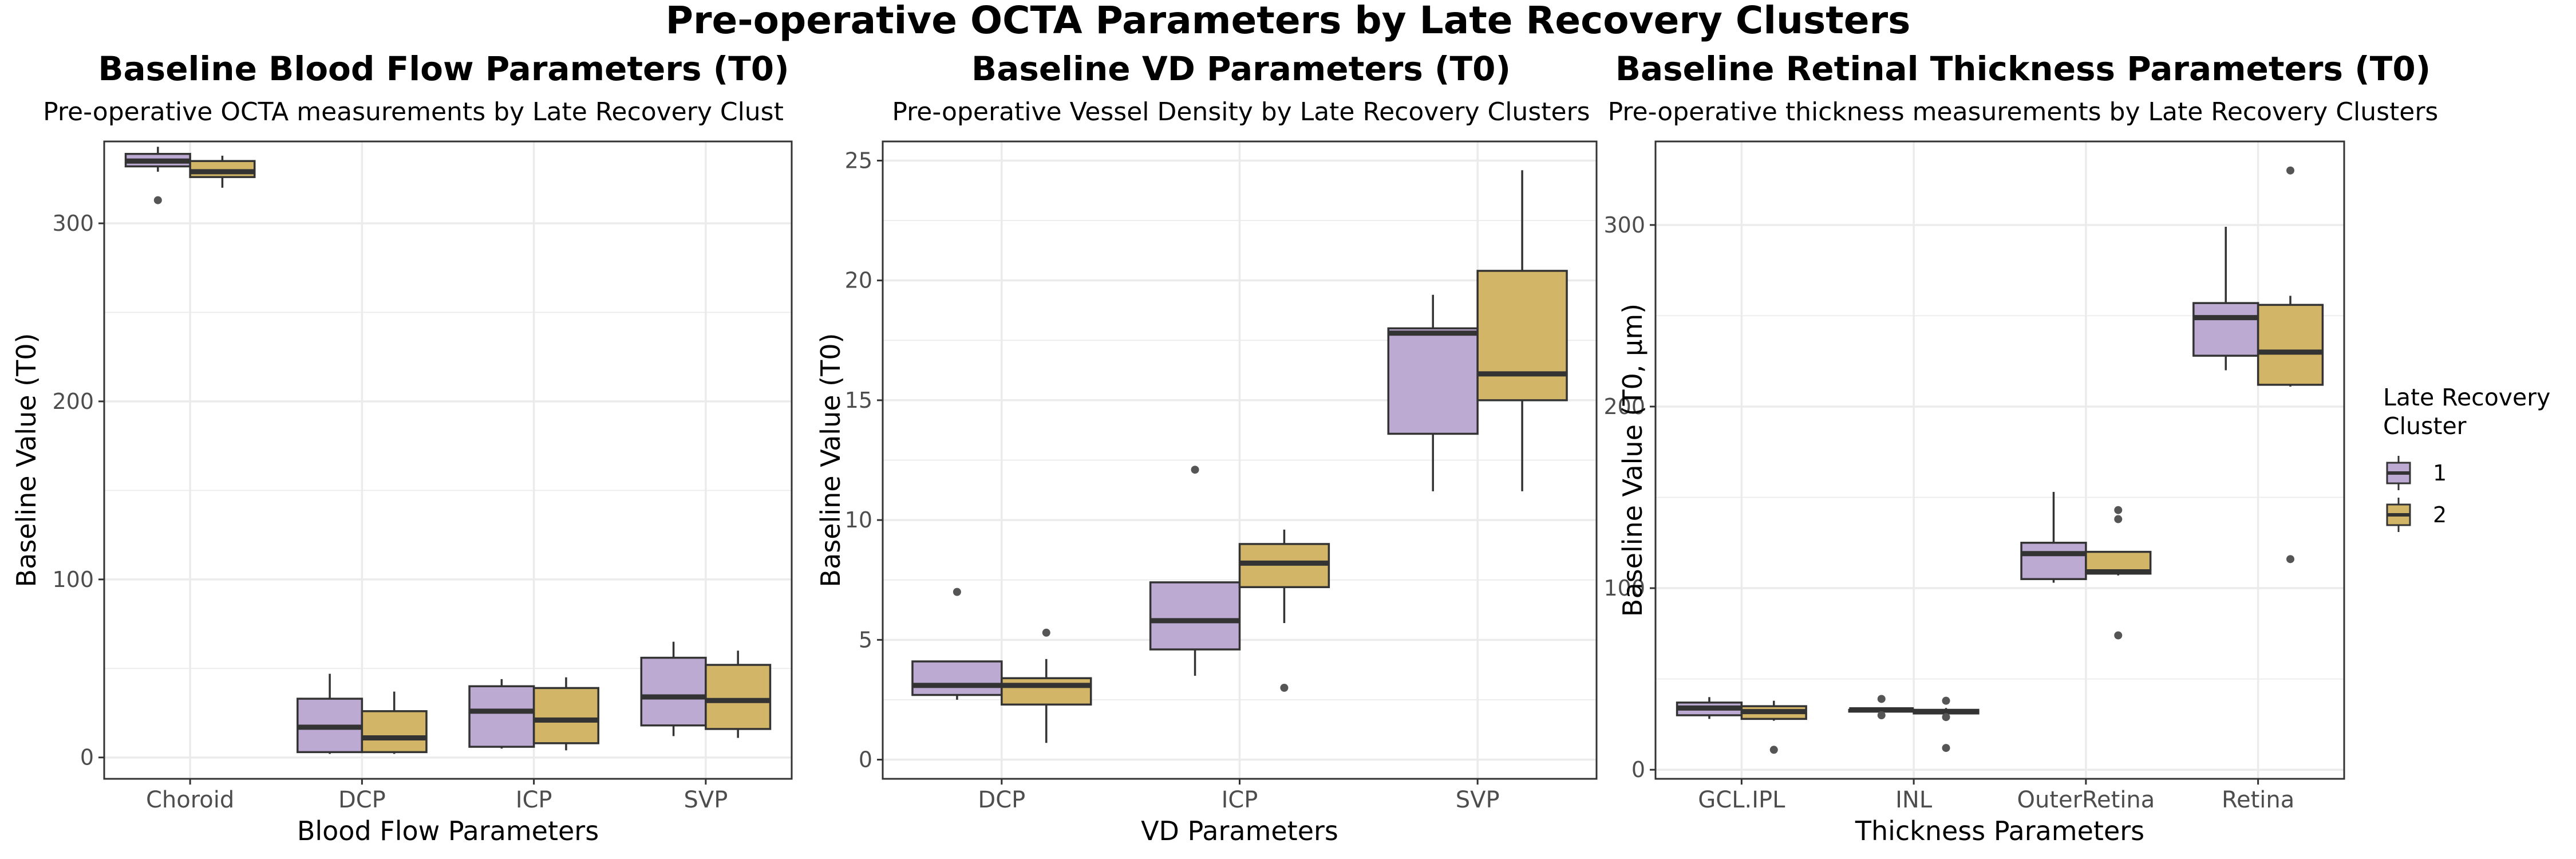  I want to click on legend-keys: 12, so click(2416, 494).